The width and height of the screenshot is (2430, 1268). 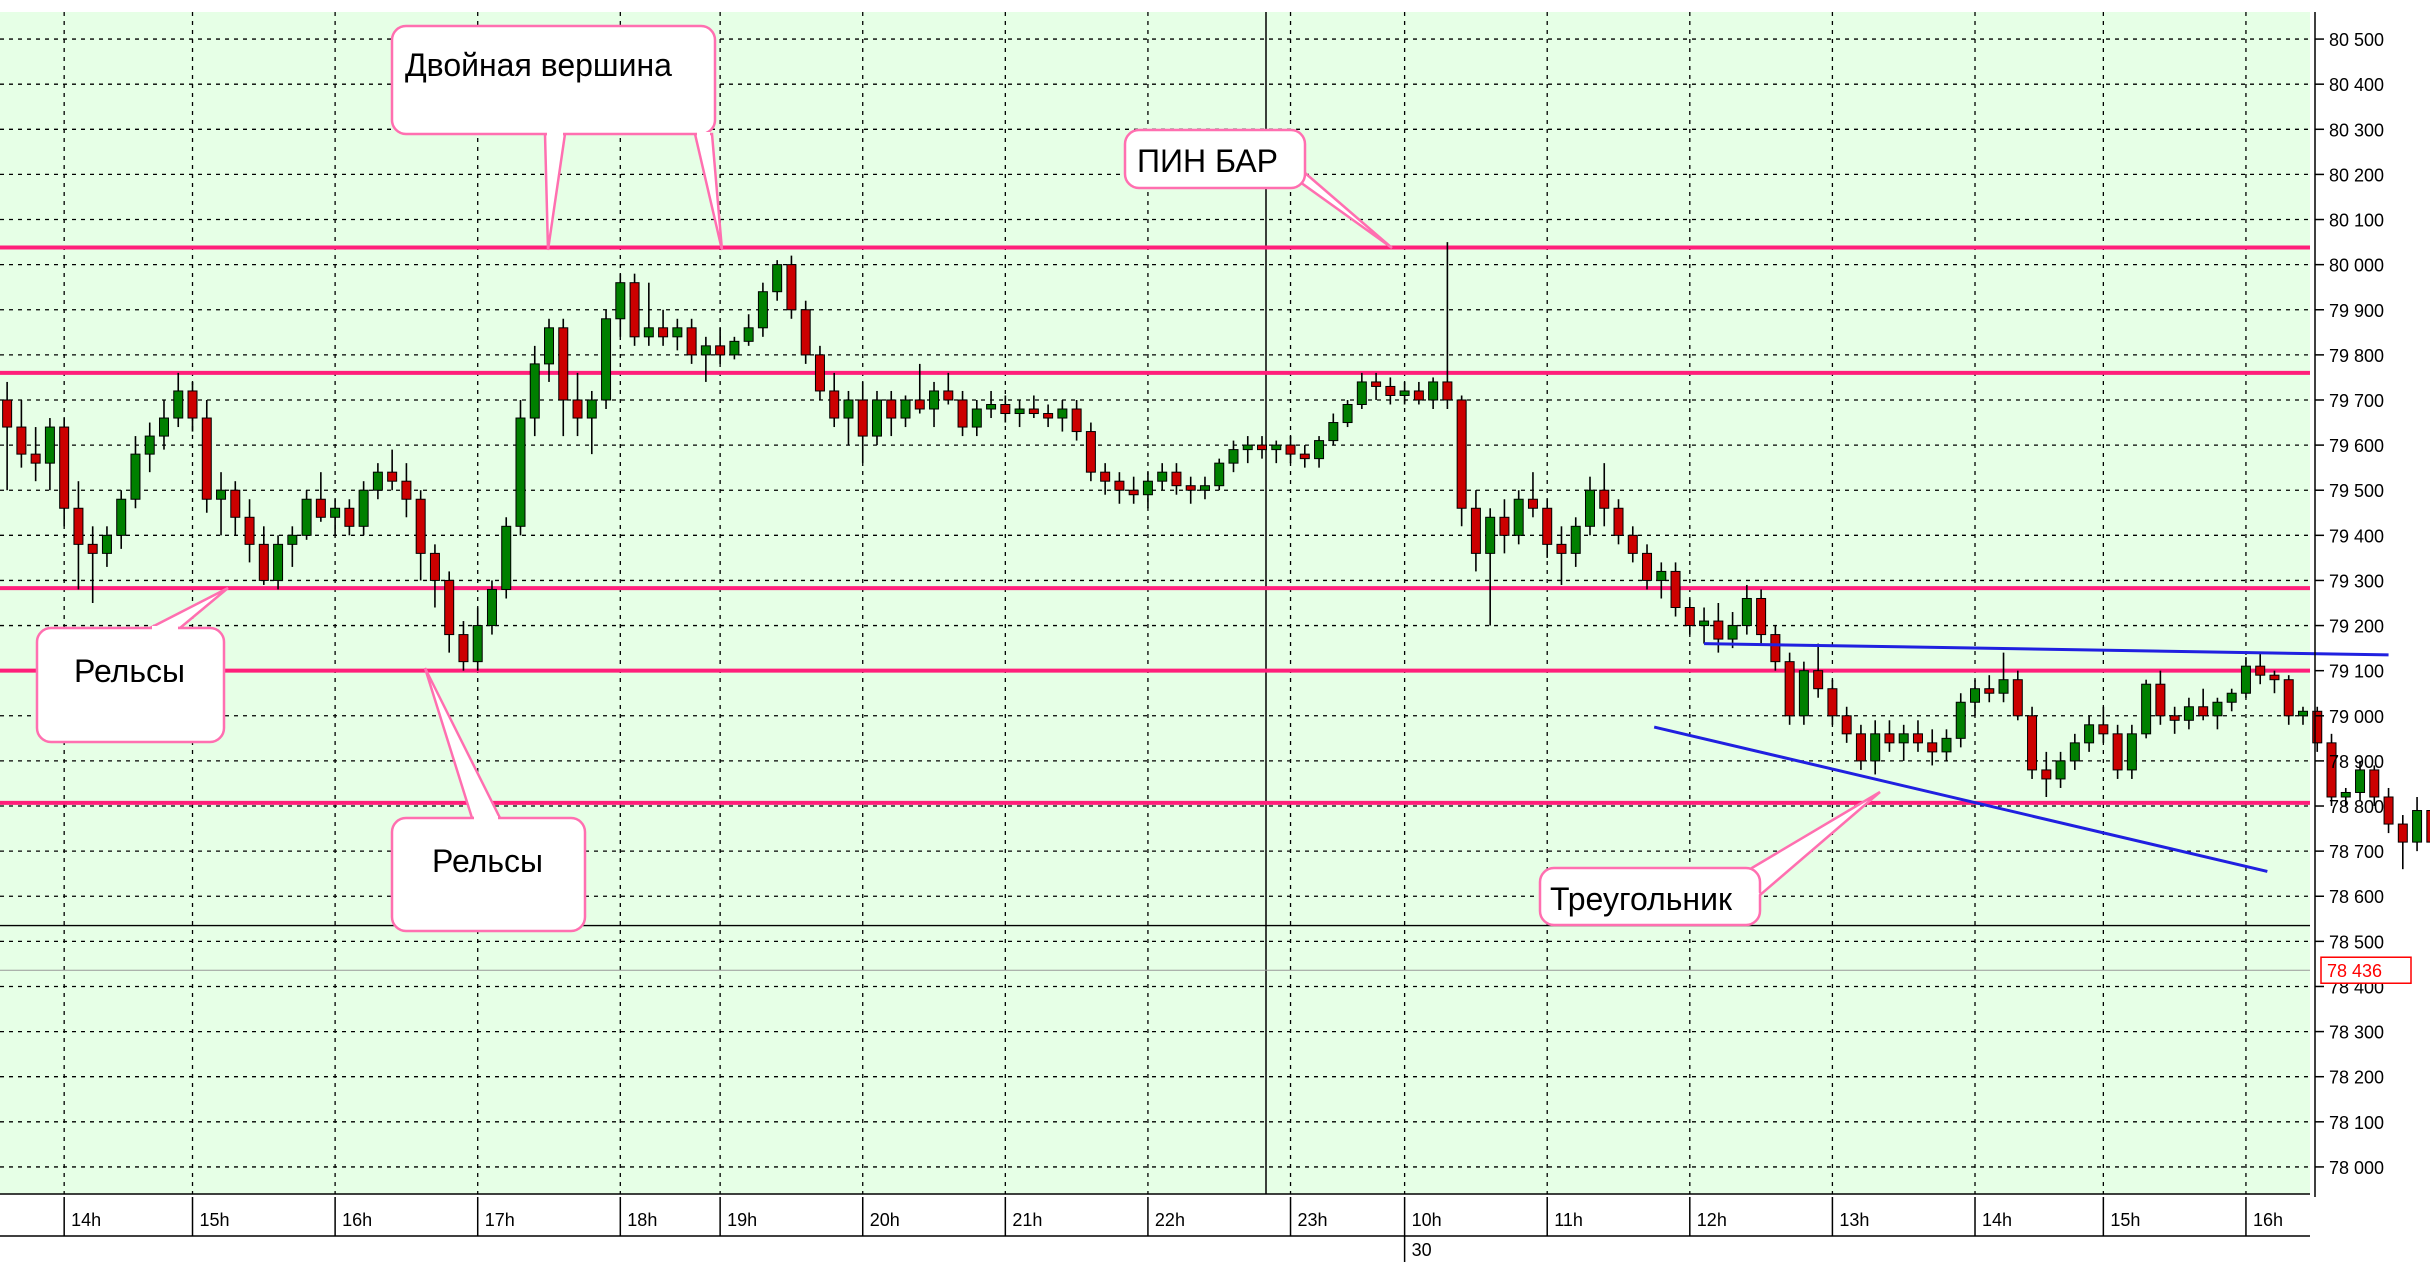 I want to click on callout-label: Треугольник, so click(x=1641, y=899).